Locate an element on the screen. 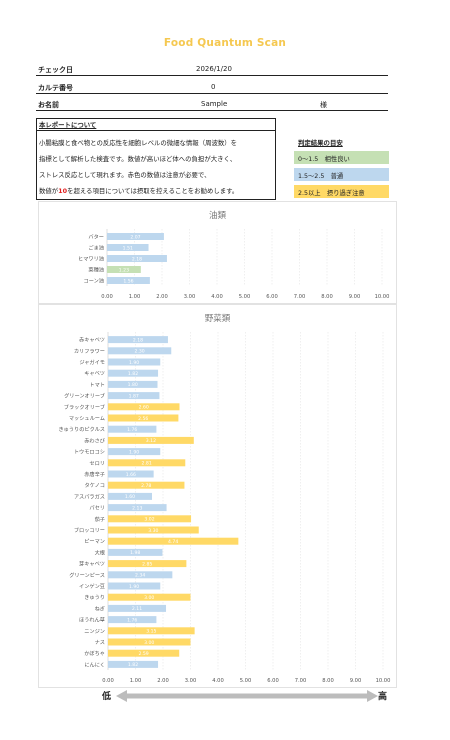 The width and height of the screenshot is (450, 740). check-date-row: チェック日 2026/1/20 is located at coordinates (212, 70).